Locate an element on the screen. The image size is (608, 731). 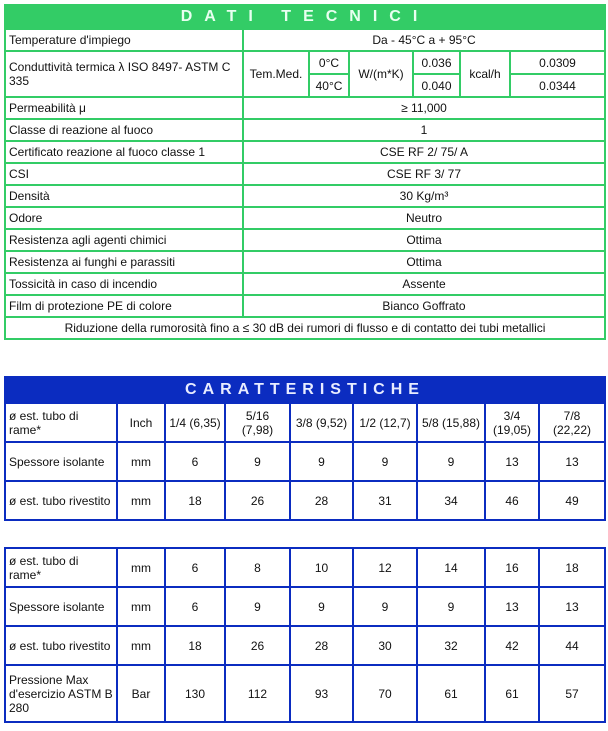
row-value: 30 is located at coordinates (385, 645).